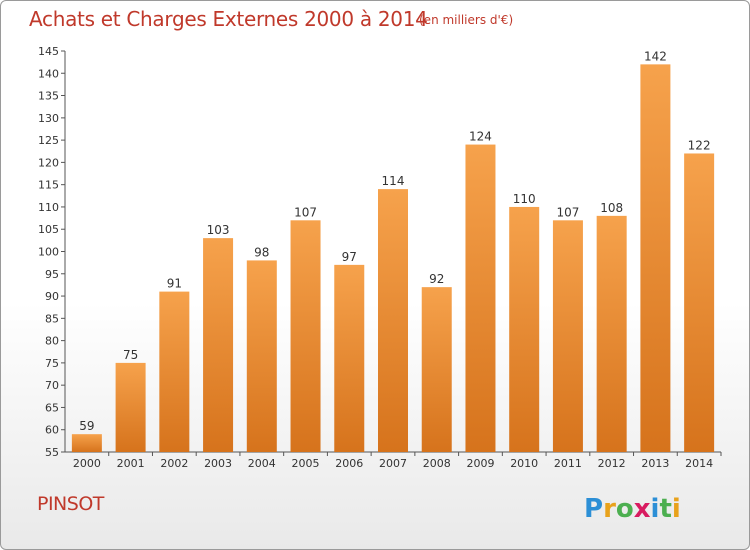 Image resolution: width=750 pixels, height=550 pixels. What do you see at coordinates (48, 185) in the screenshot?
I see `y-tick-label: 115` at bounding box center [48, 185].